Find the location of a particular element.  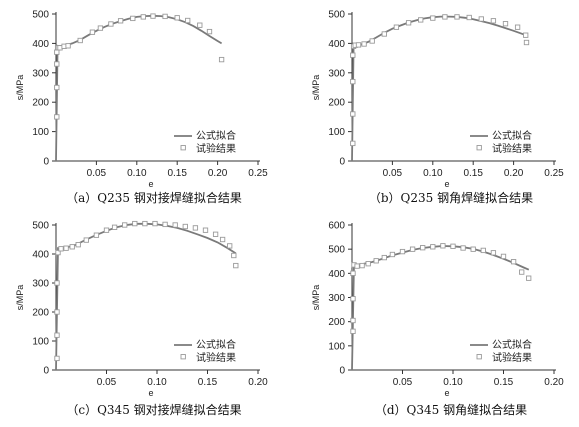

chart-caption: （c）Q345 钢对接焊缝拟合结果 is located at coordinates (153, 409).